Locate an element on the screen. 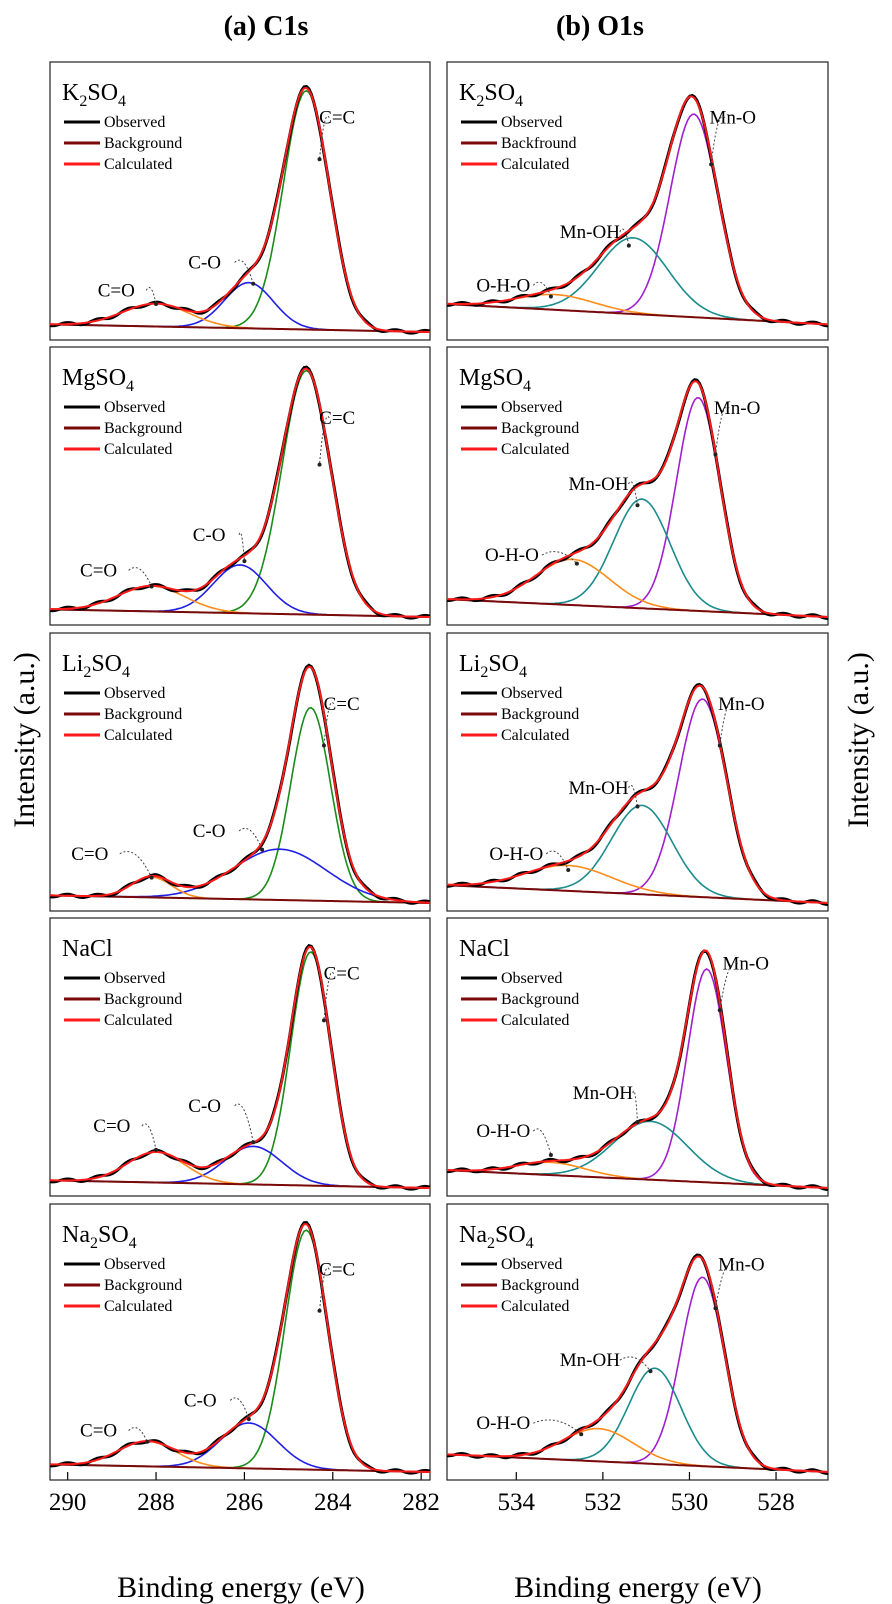  sample-label: Li2SO4 is located at coordinates (493, 666).